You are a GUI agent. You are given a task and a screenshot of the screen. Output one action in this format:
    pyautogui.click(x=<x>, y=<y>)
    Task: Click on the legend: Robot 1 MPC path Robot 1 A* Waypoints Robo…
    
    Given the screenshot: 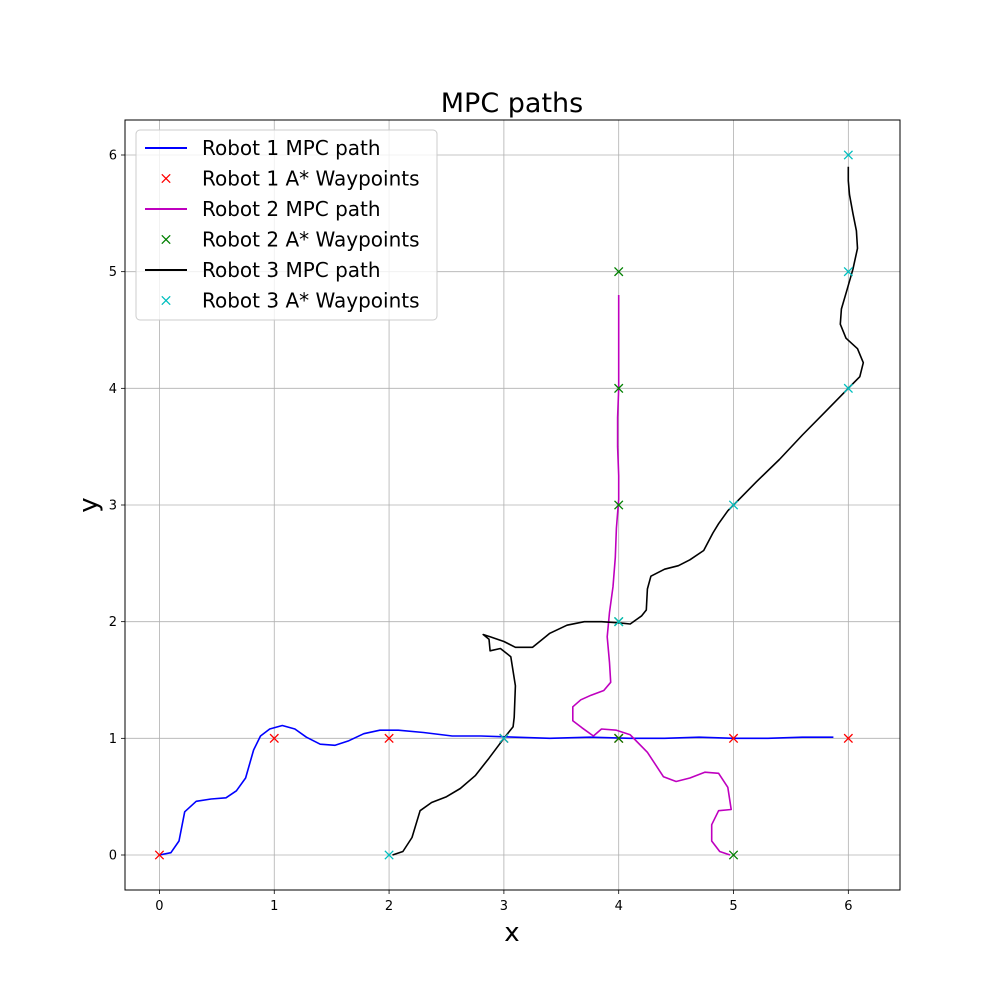 What is the action you would take?
    pyautogui.click(x=286, y=225)
    